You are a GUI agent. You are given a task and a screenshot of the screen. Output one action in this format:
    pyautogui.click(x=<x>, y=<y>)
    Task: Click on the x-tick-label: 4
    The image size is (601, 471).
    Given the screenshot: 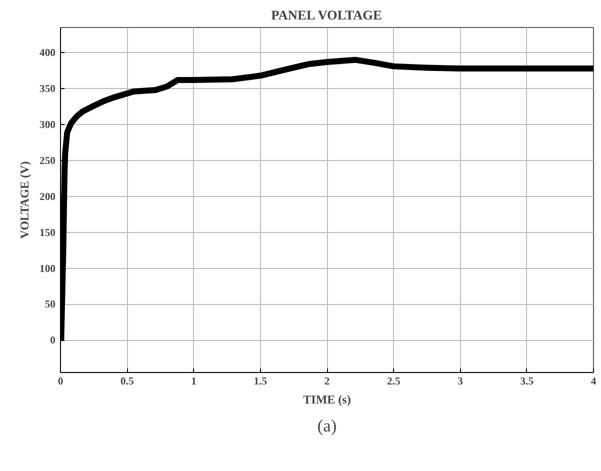 What is the action you would take?
    pyautogui.click(x=593, y=382)
    